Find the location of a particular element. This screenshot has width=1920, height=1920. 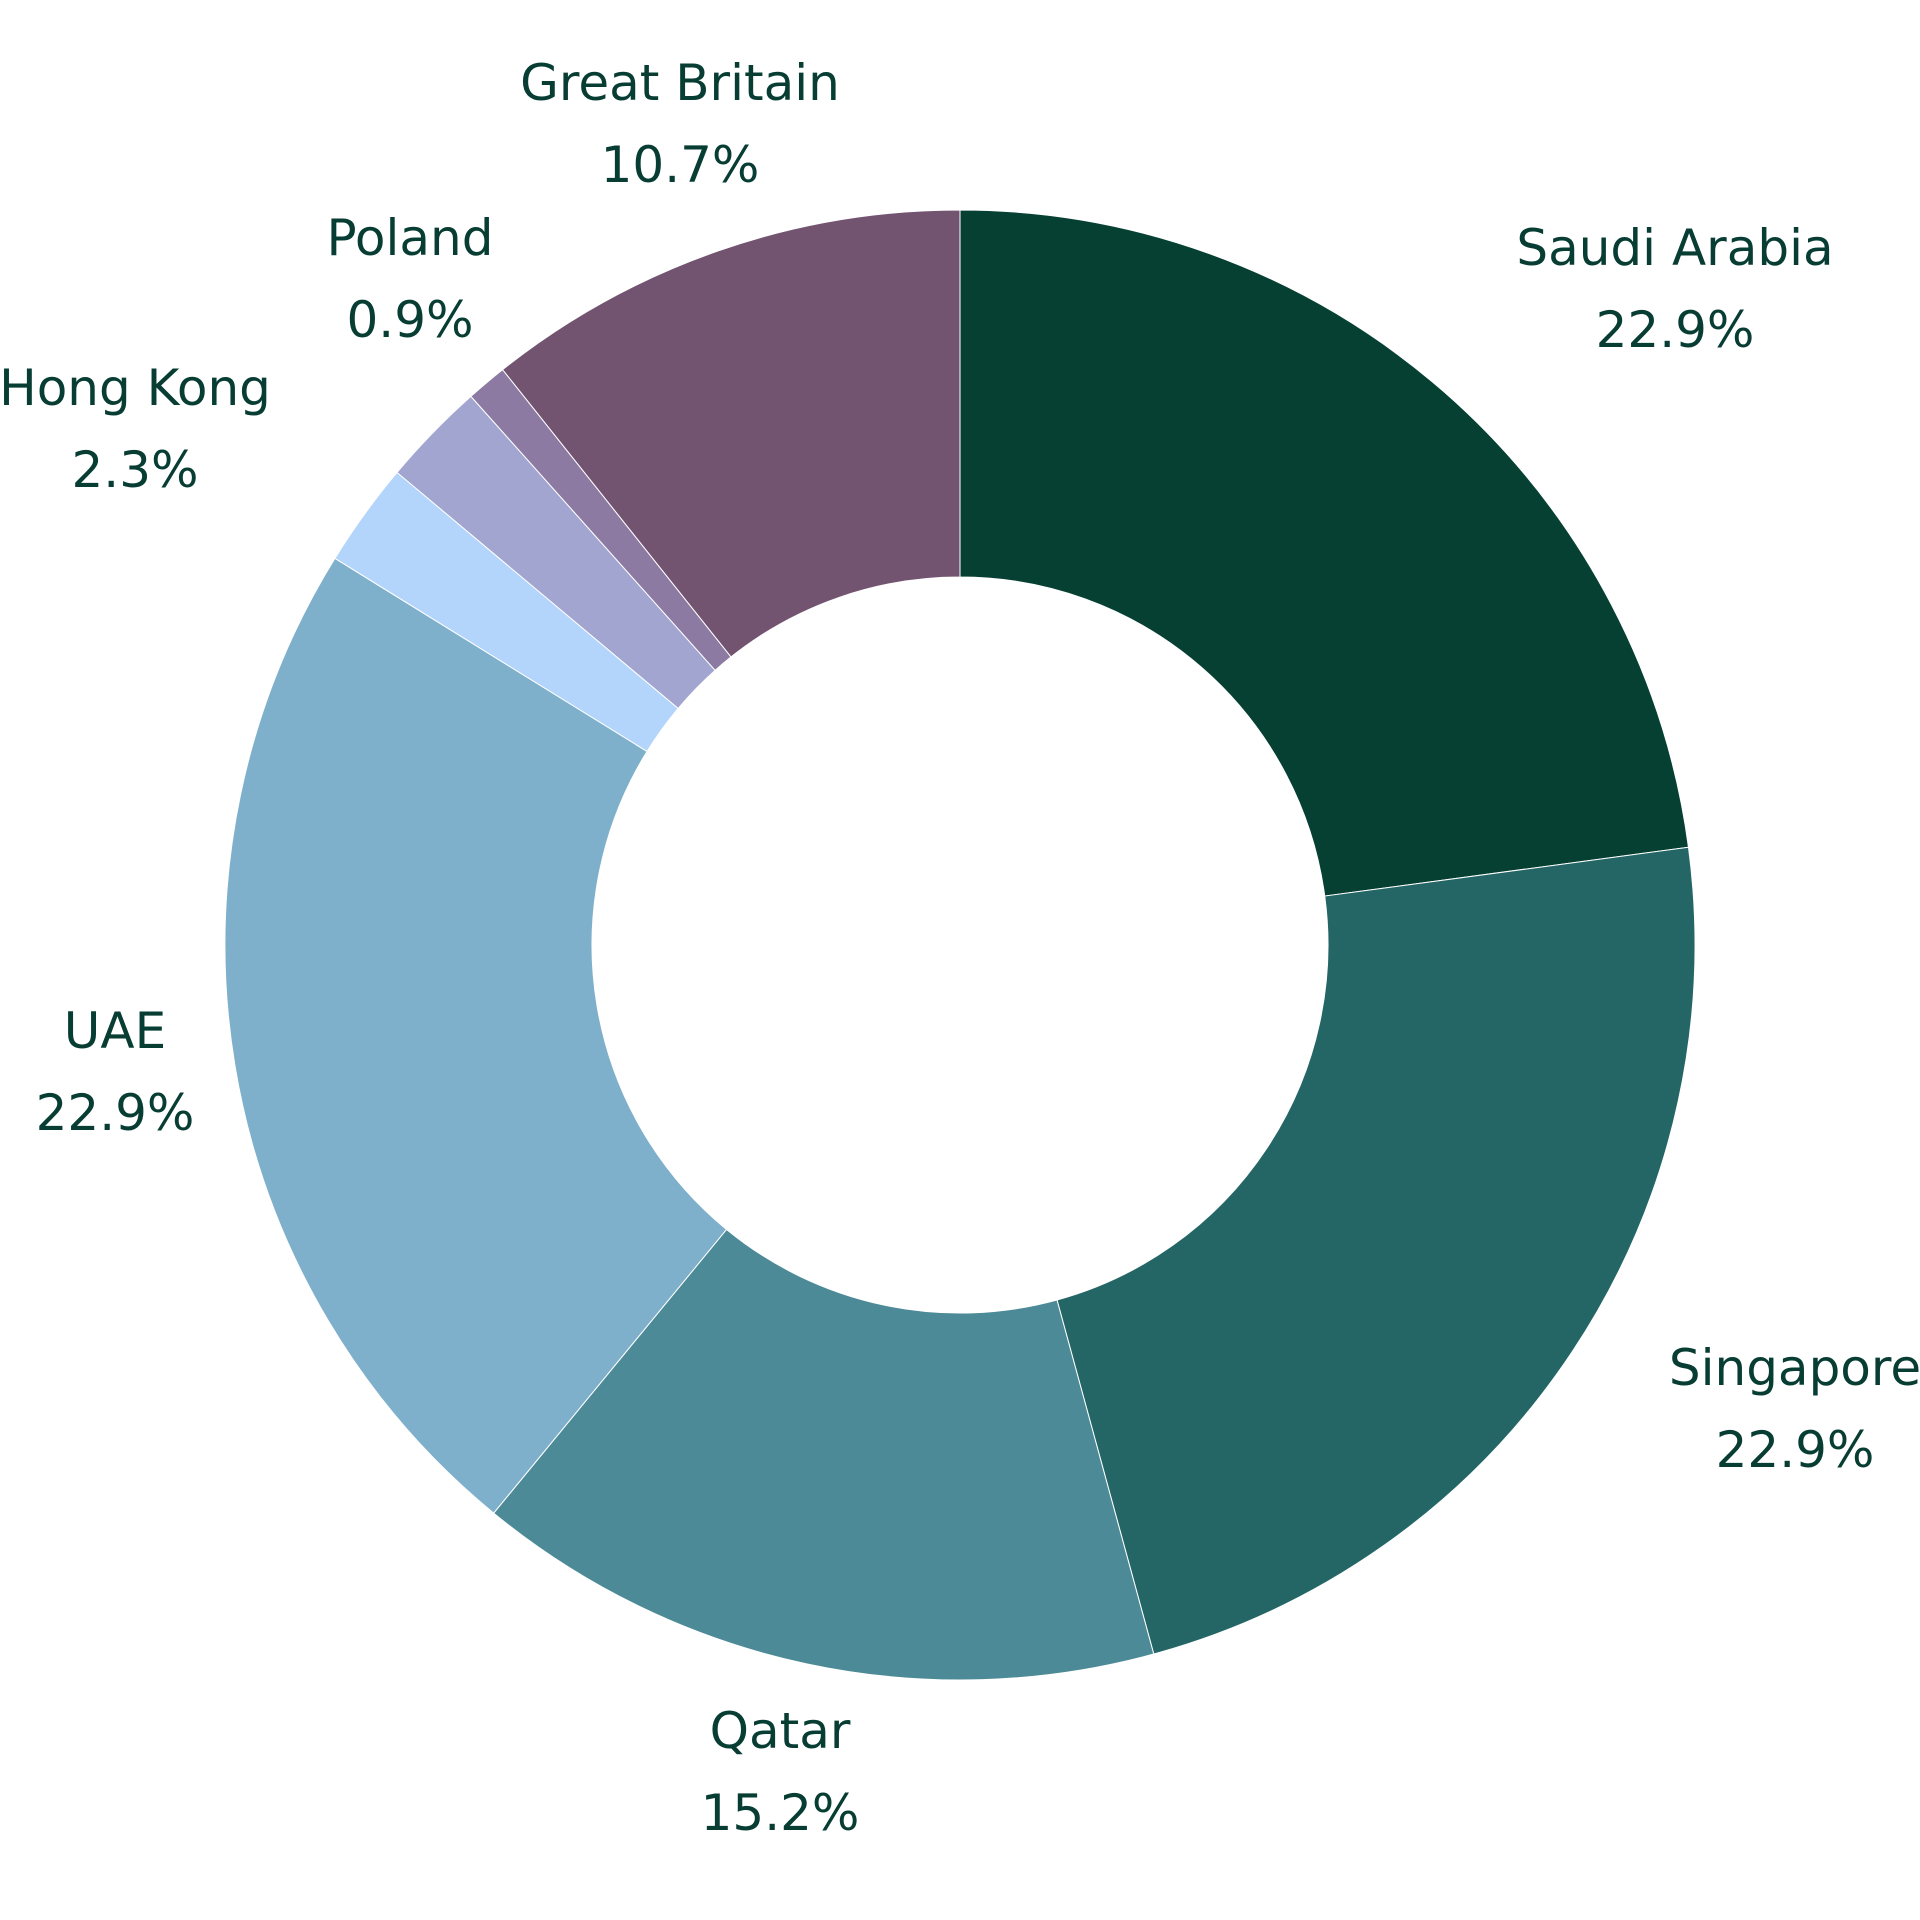

slice-singapore is located at coordinates (1376, 1250).